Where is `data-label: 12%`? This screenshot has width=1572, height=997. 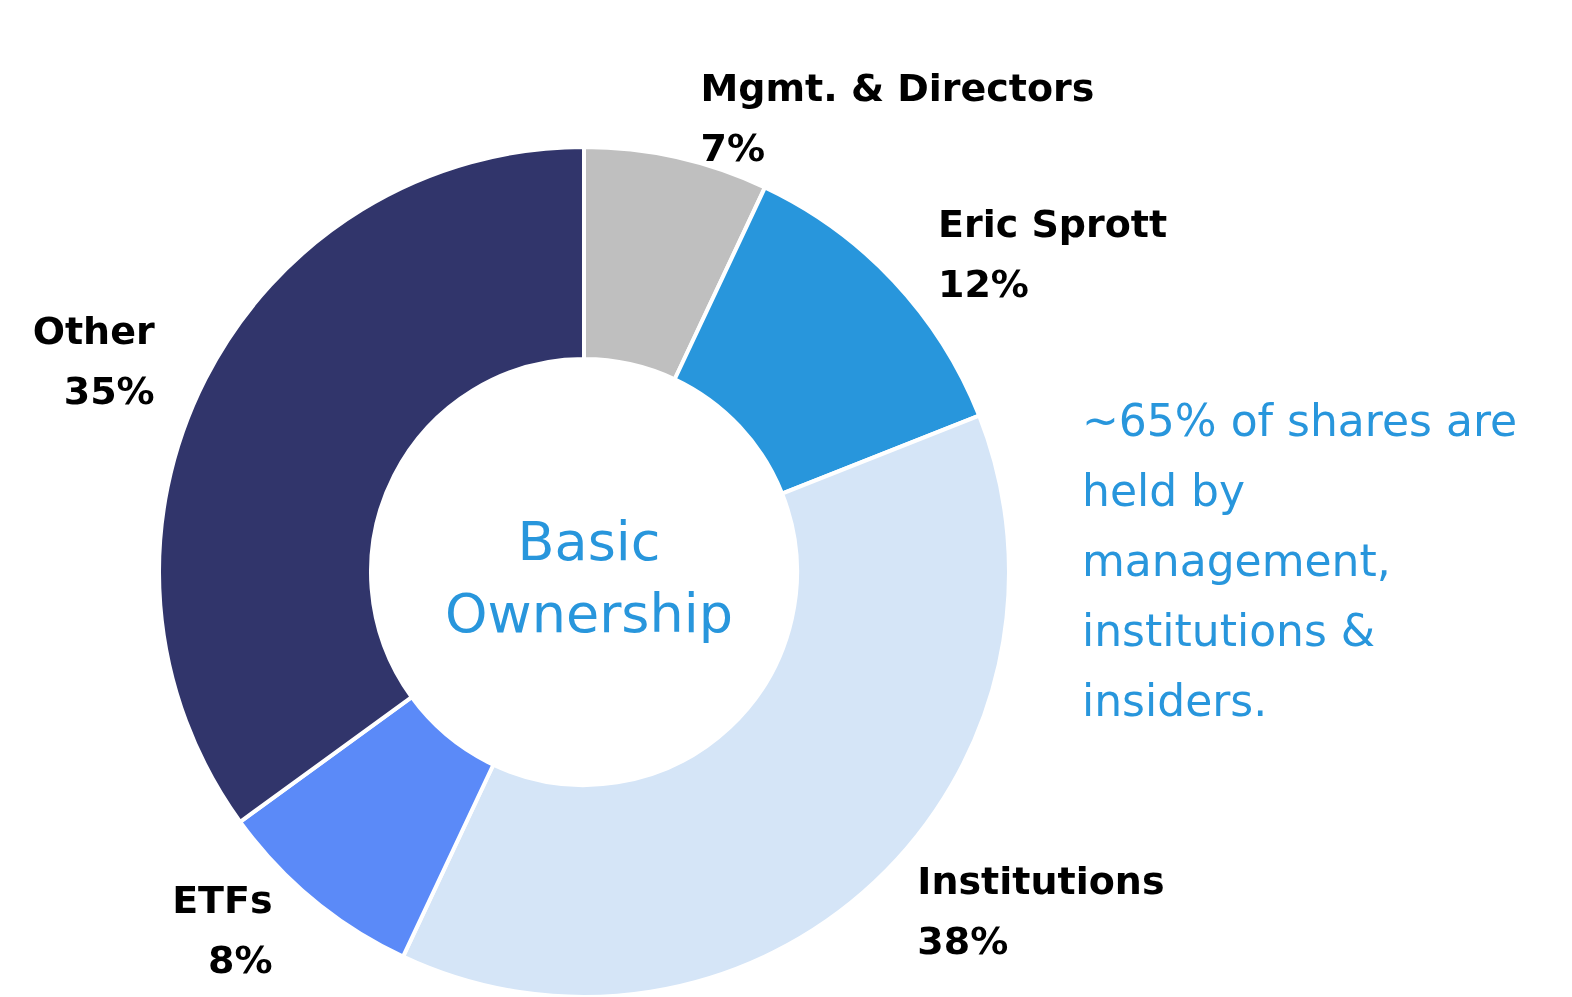
data-label: 12% is located at coordinates (983, 283).